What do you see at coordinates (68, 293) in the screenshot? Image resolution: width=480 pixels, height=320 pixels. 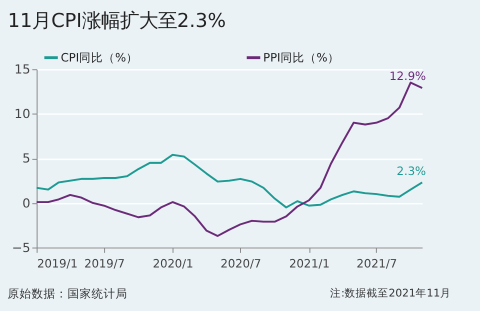 I see `text: 原始数据：国家统计局` at bounding box center [68, 293].